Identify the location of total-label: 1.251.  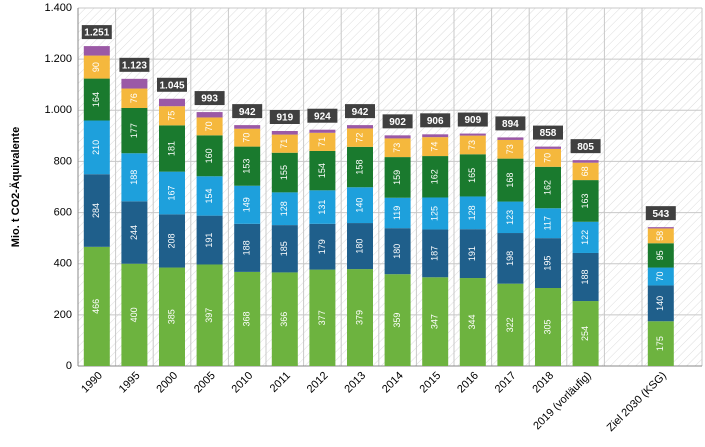
(96, 33).